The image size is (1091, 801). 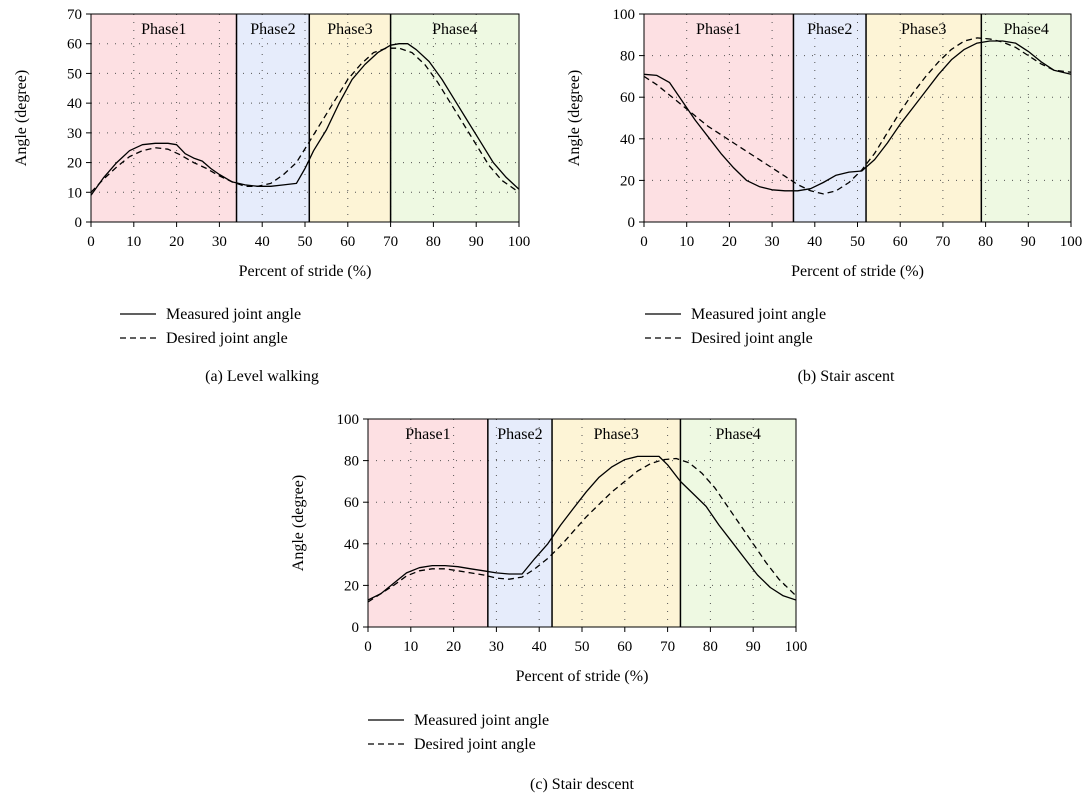 What do you see at coordinates (74, 134) in the screenshot?
I see `y-tick-label: 30` at bounding box center [74, 134].